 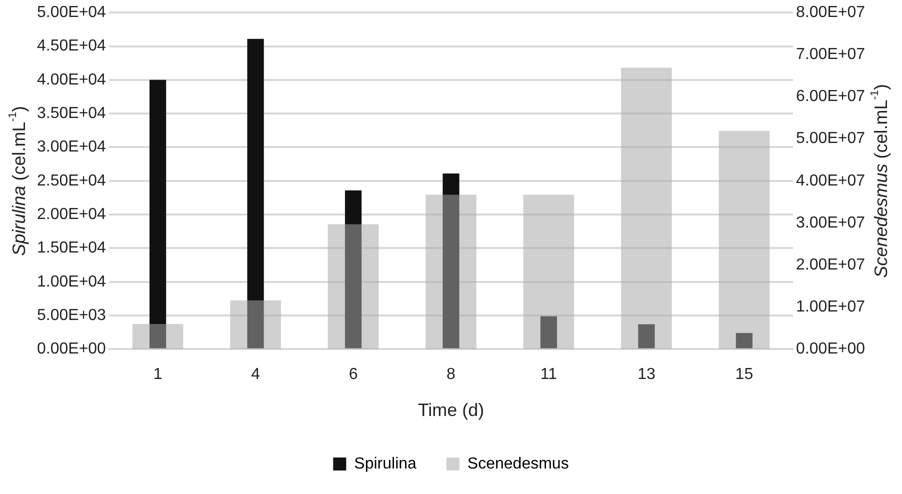 What do you see at coordinates (71, 113) in the screenshot?
I see `y-tick-label: 3.50E+04` at bounding box center [71, 113].